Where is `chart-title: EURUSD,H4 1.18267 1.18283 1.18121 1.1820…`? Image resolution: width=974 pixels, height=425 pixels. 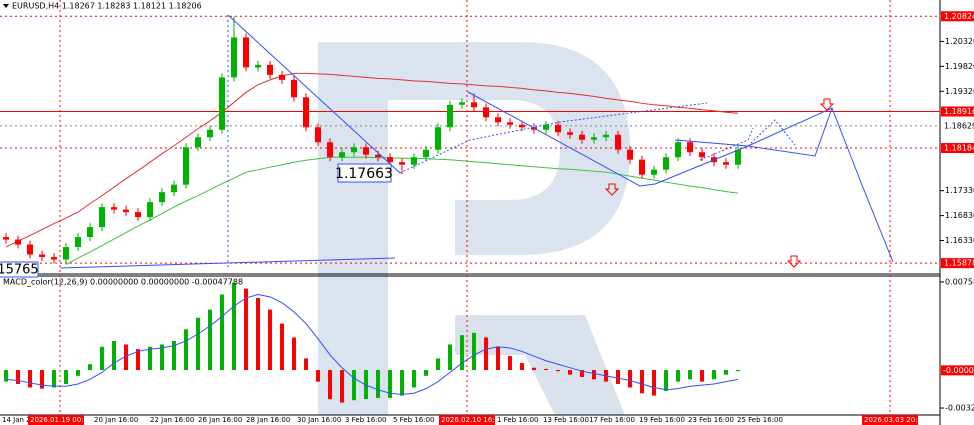
chart-title: EURUSD,H4 1.18267 1.18283 1.18121 1.1820… is located at coordinates (107, 6).